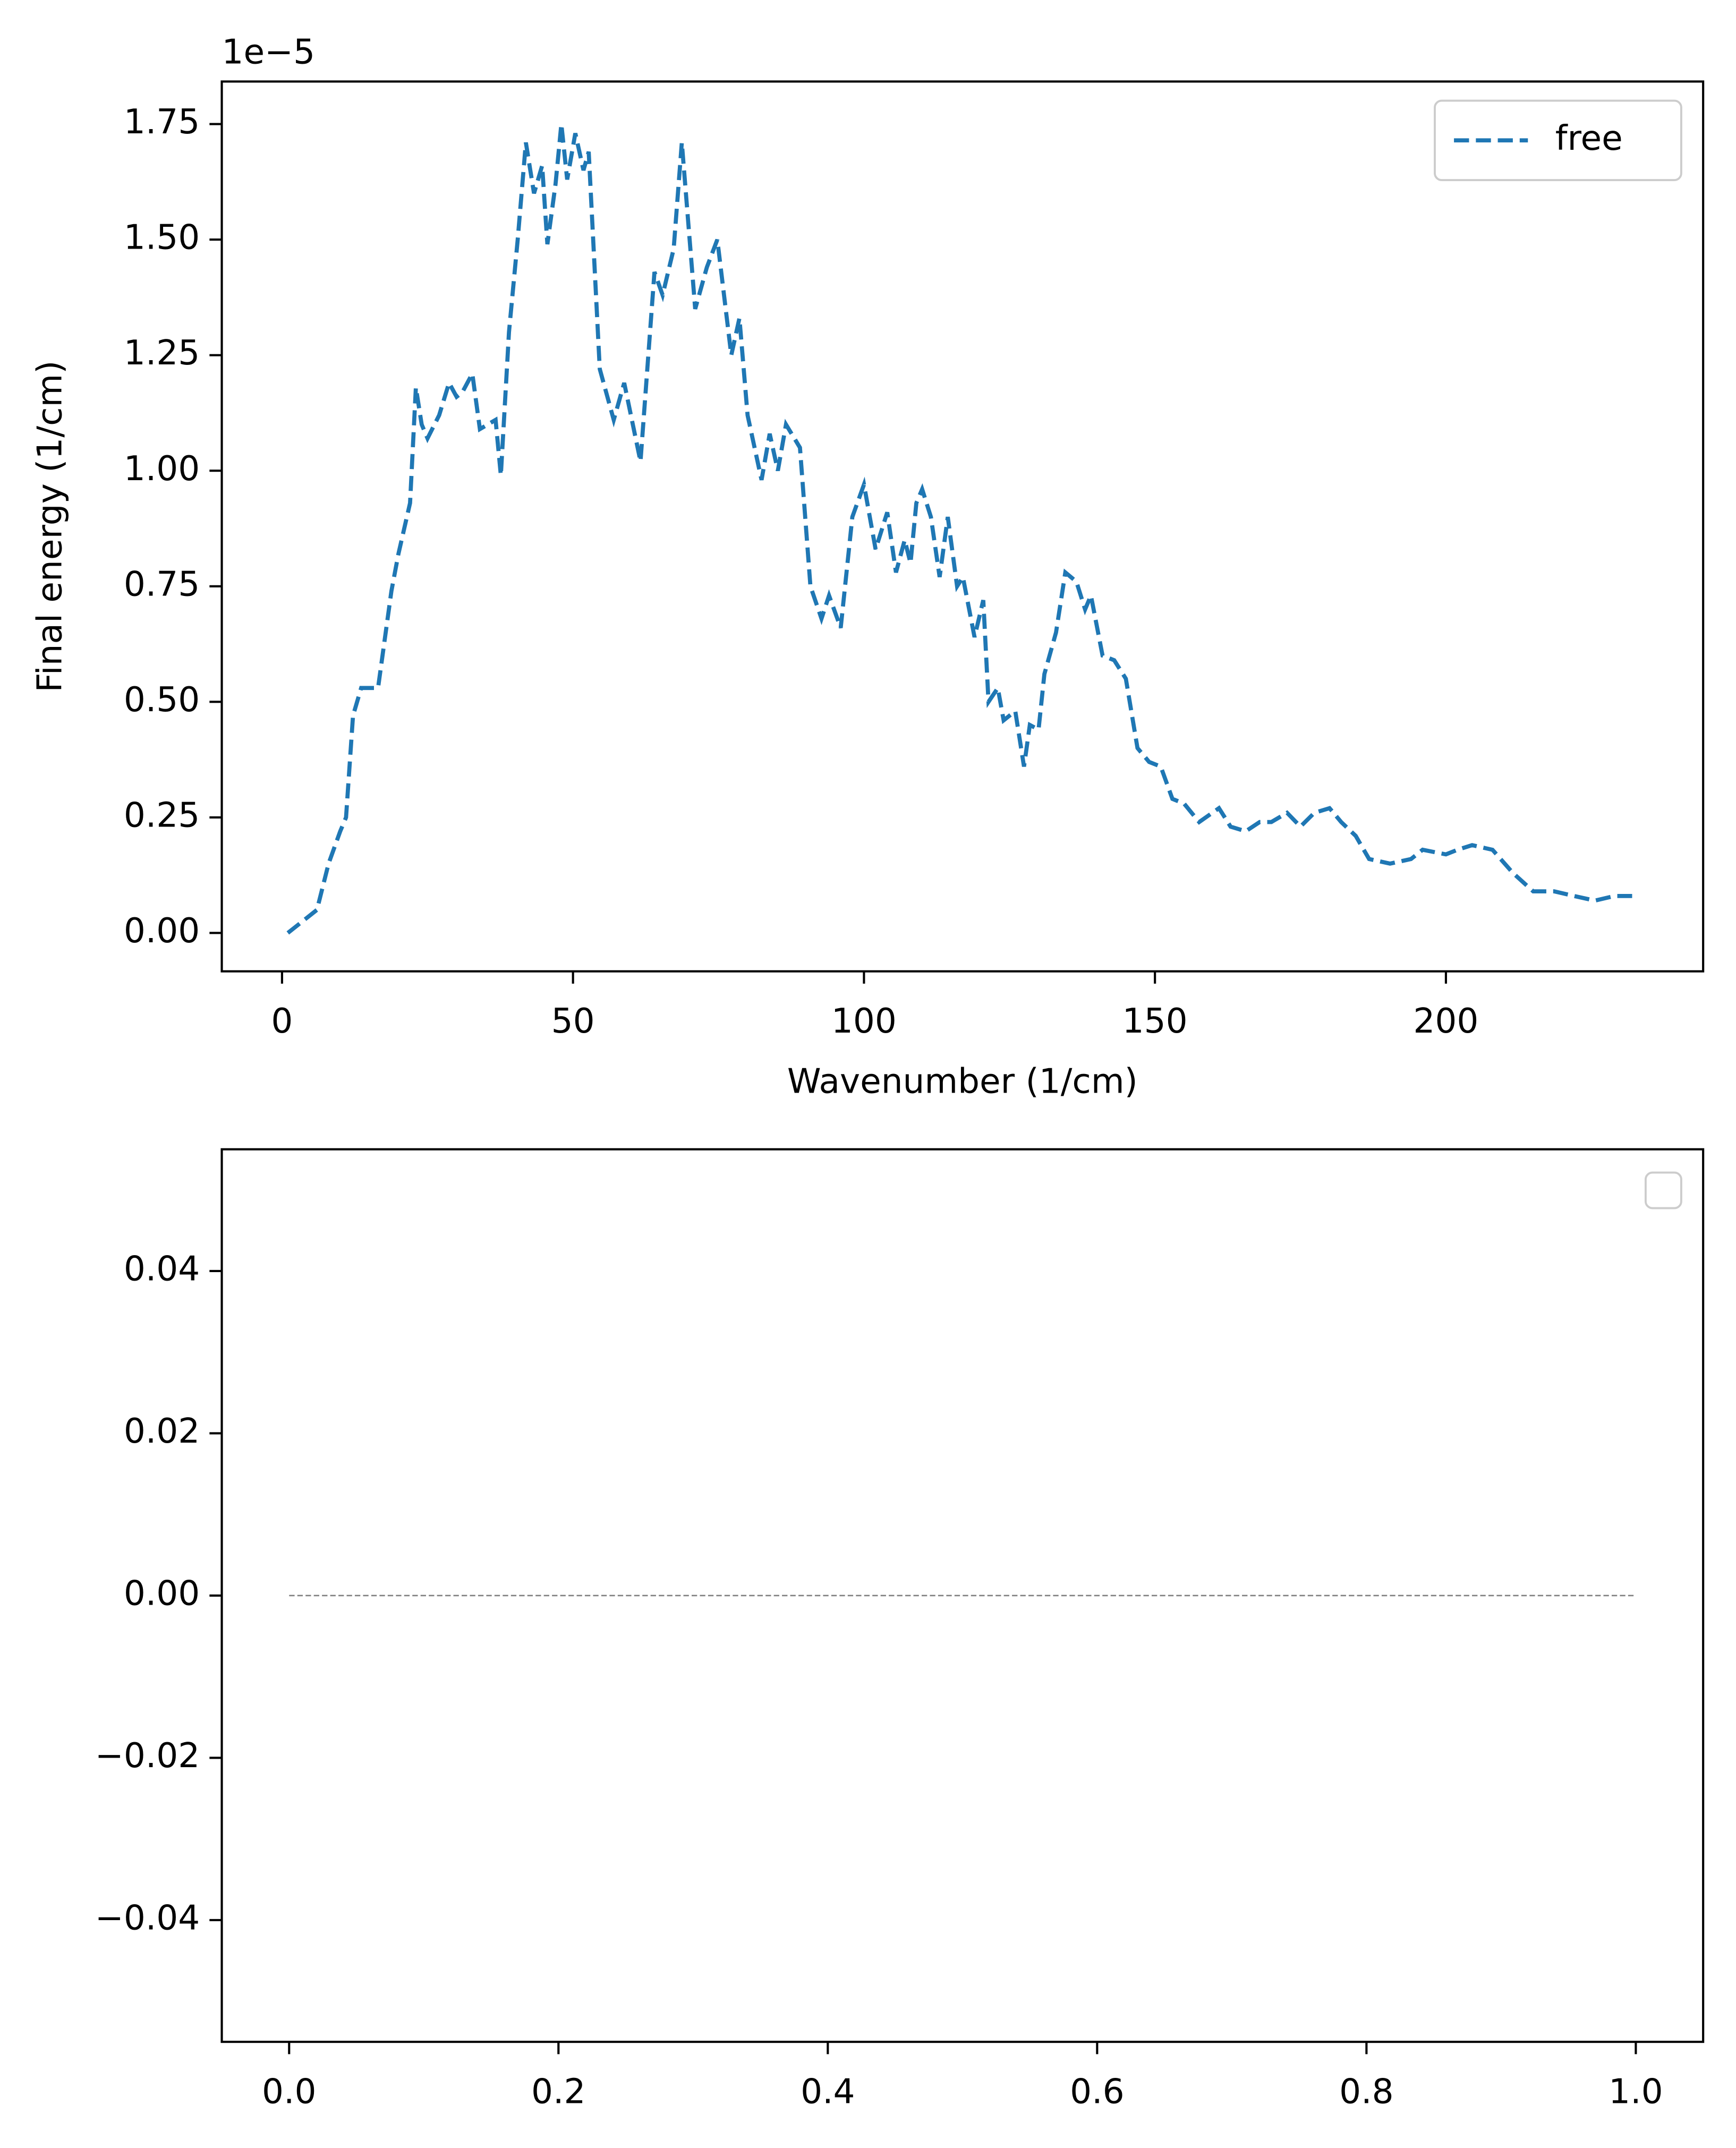 Image resolution: width=1736 pixels, height=2148 pixels. What do you see at coordinates (162, 1431) in the screenshot?
I see `y-tick-label: 0.02` at bounding box center [162, 1431].